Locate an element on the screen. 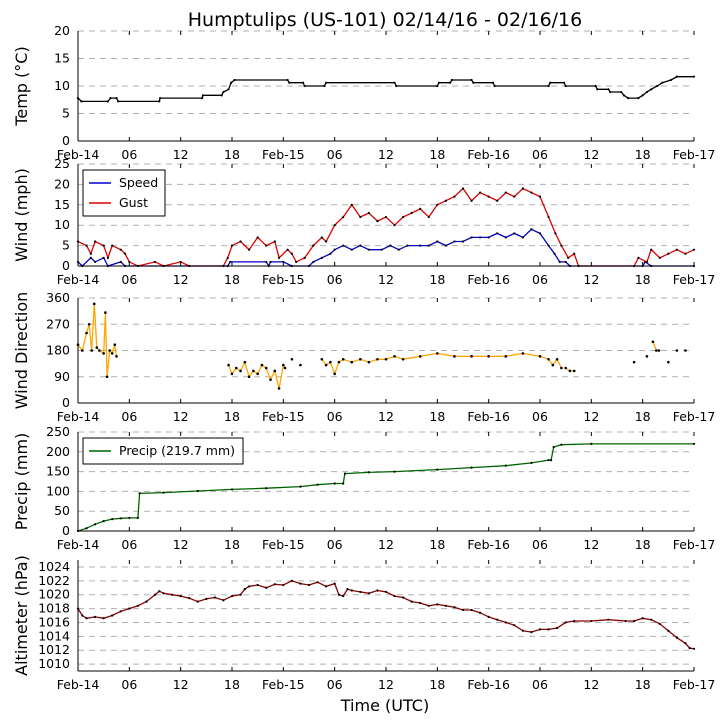 The image size is (726, 725). x-tick-label-precip-2: 12 is located at coordinates (181, 544).